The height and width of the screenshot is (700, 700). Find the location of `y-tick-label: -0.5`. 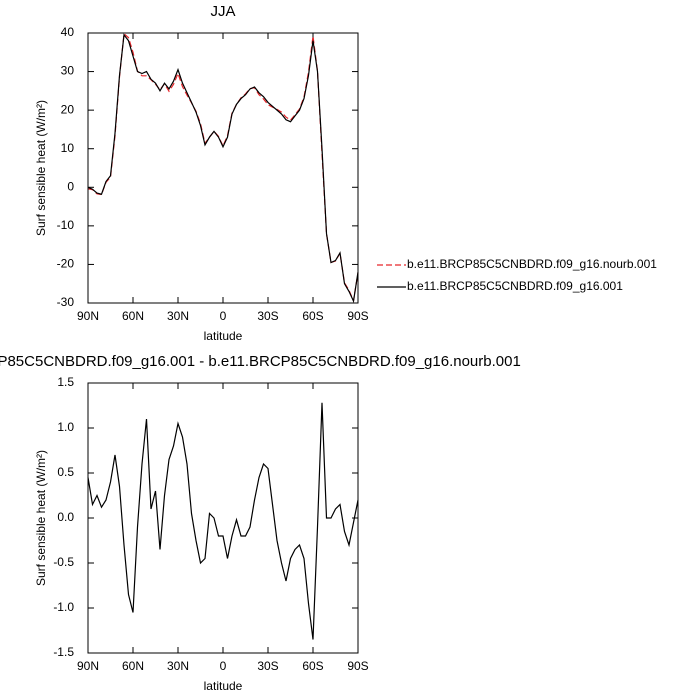

y-tick-label: -0.5 is located at coordinates (63, 562).